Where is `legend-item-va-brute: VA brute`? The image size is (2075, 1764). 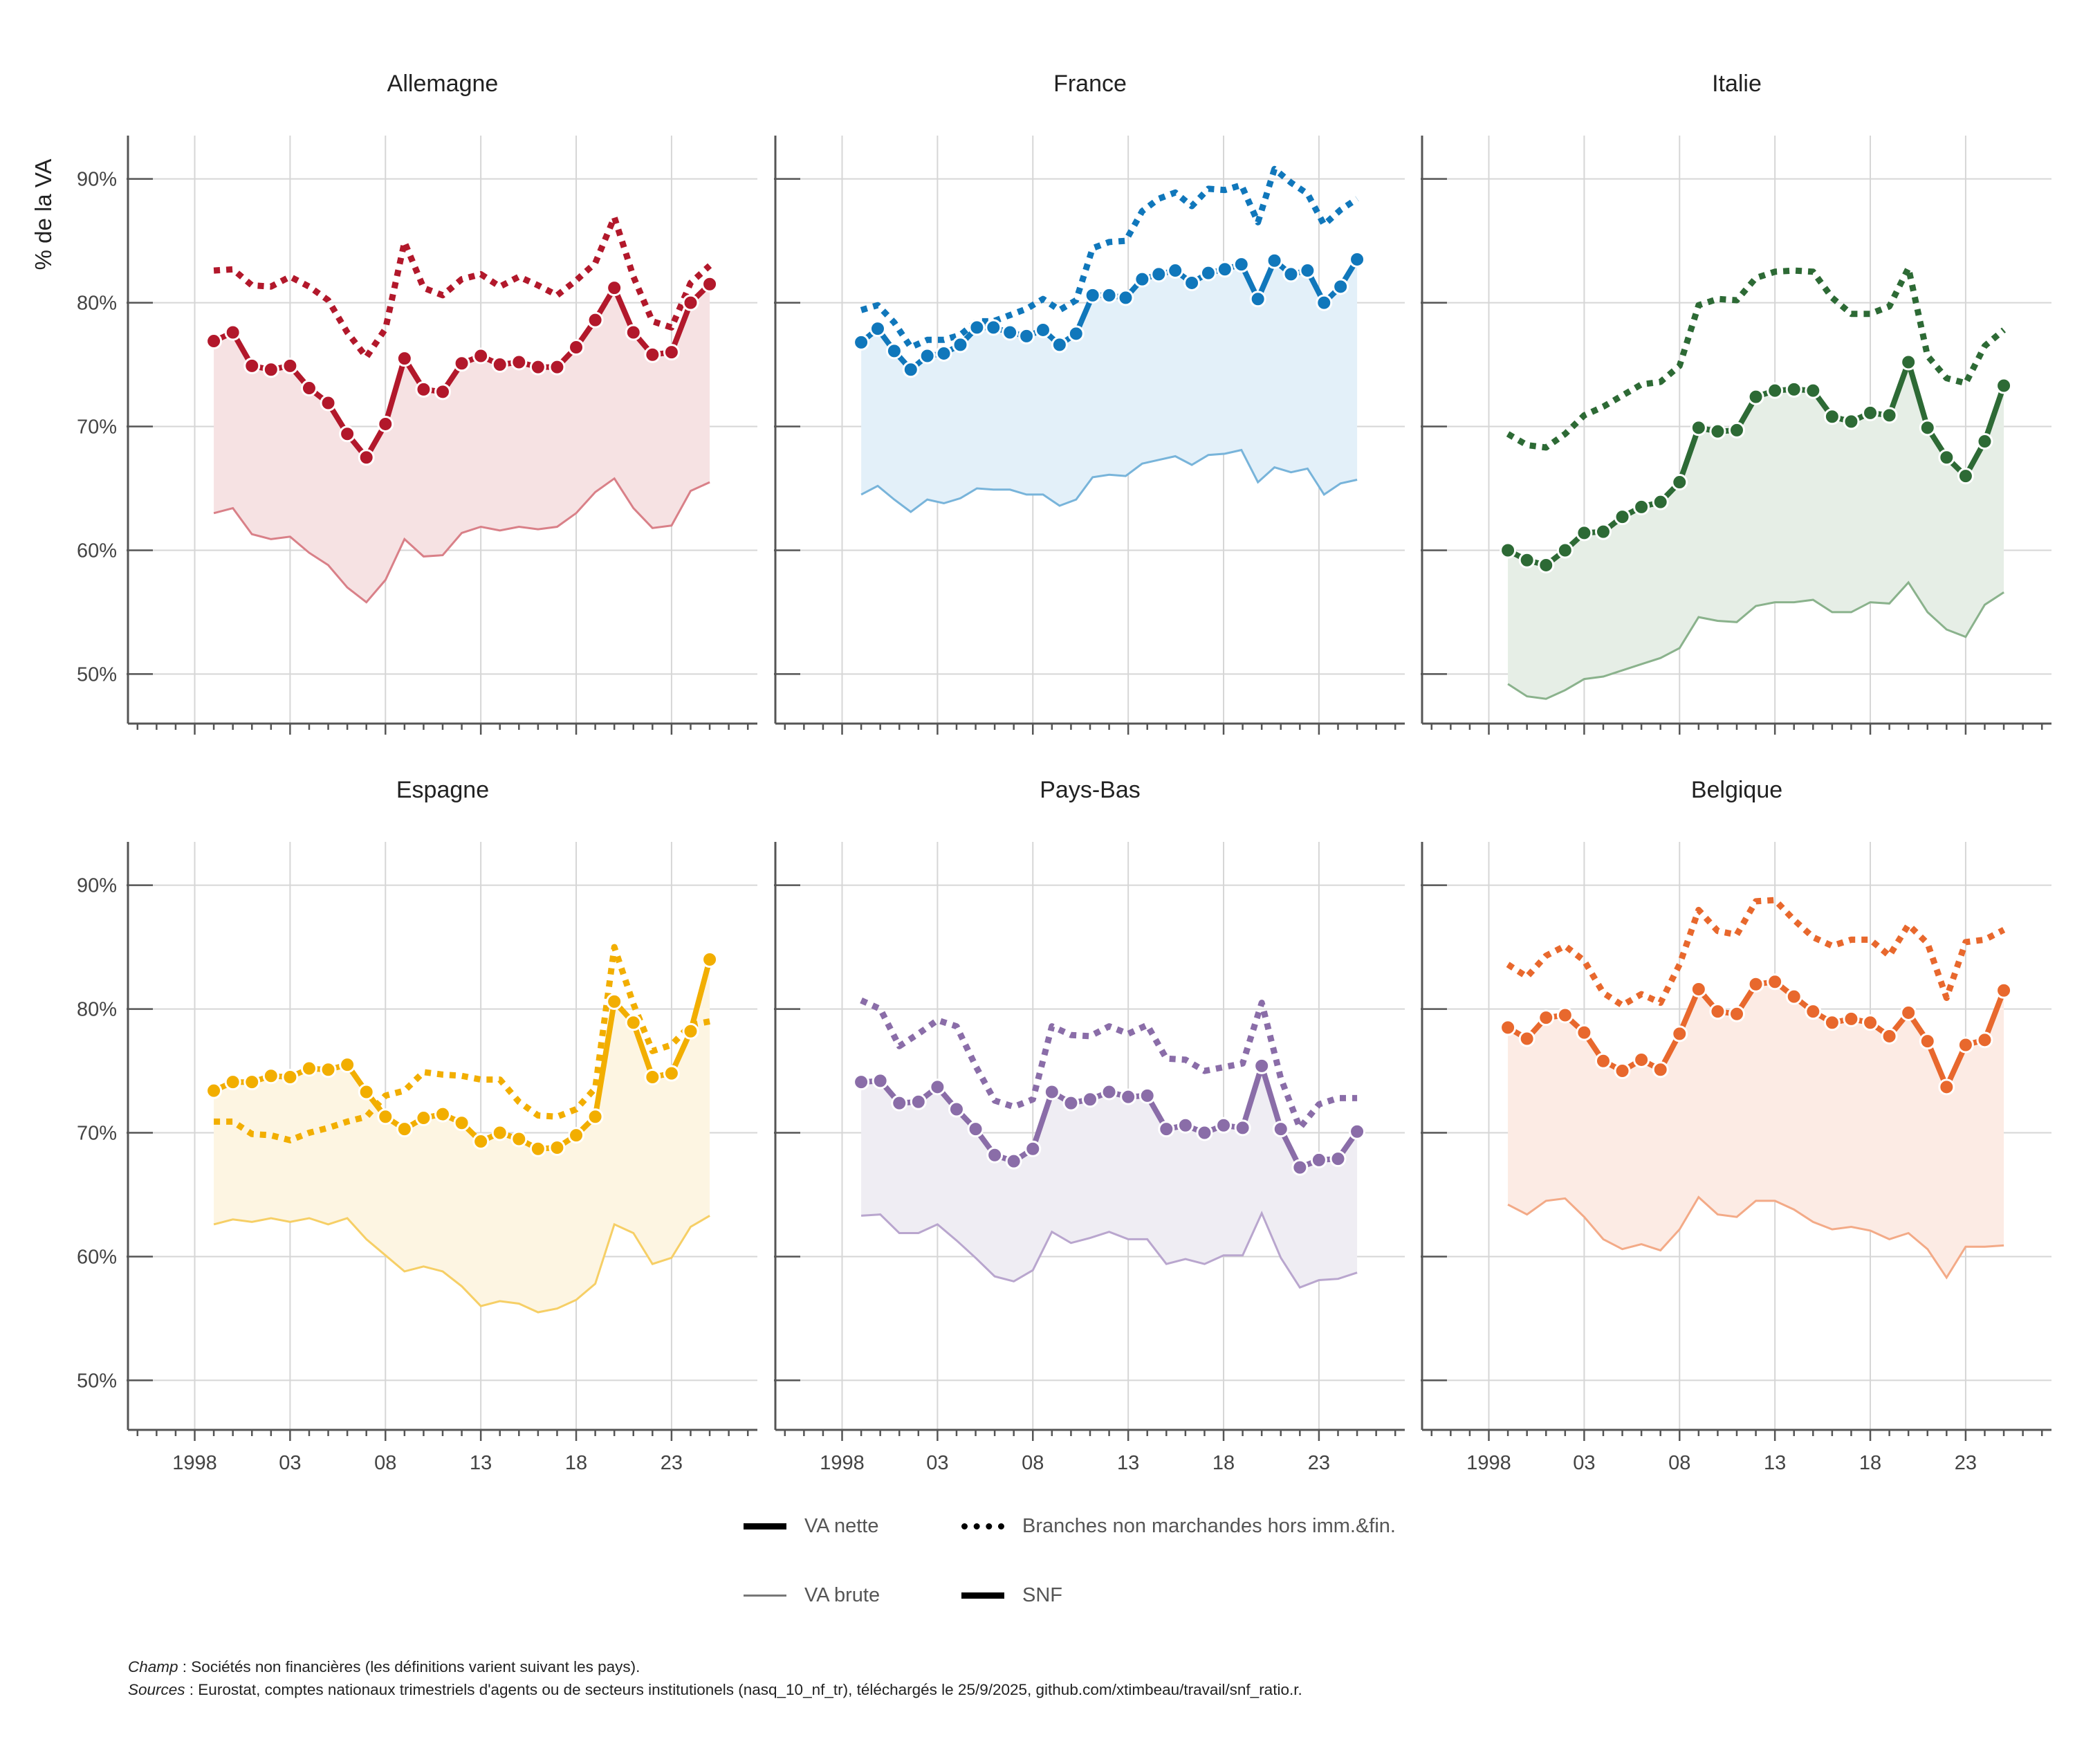 legend-item-va-brute: VA brute is located at coordinates (812, 1595).